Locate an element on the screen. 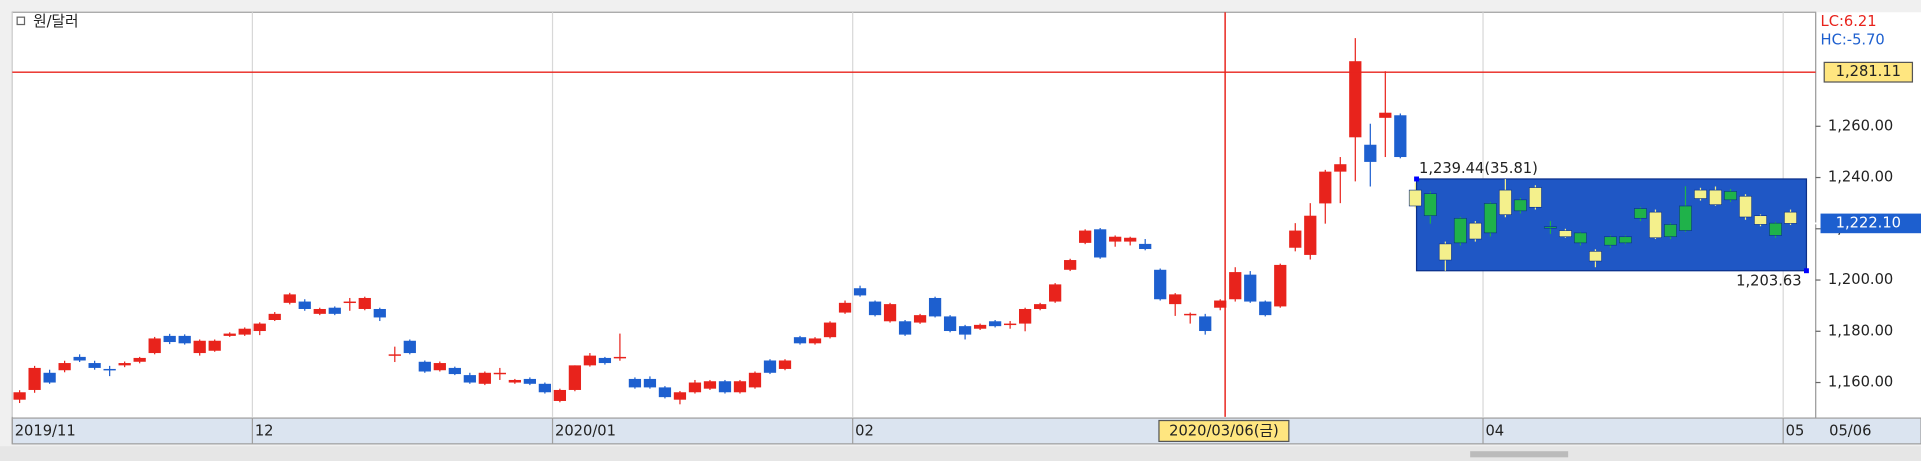 This screenshot has height=461, width=1921. scroll-thumb is located at coordinates (1519, 454).